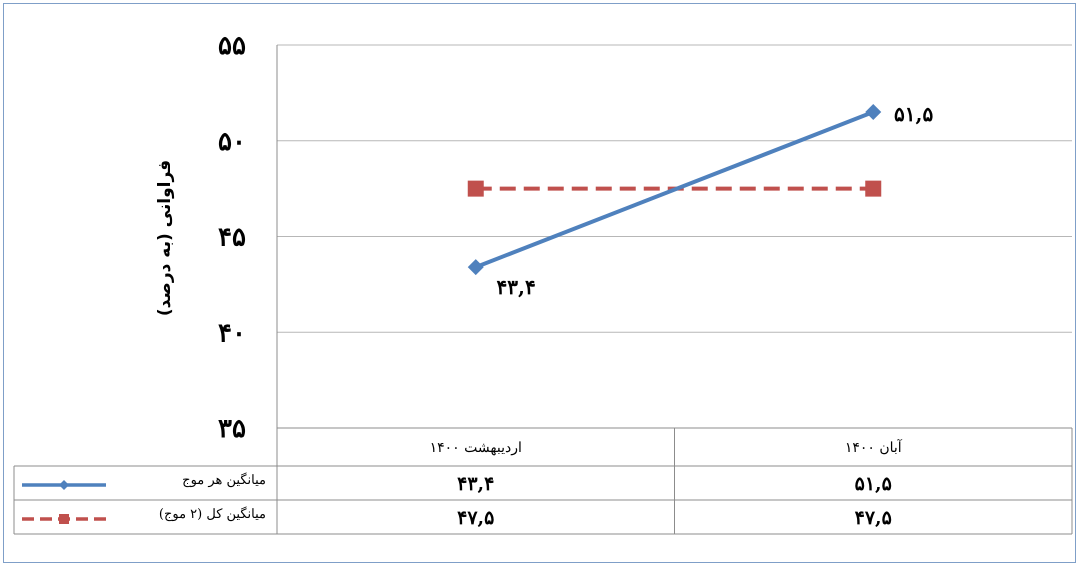 The width and height of the screenshot is (1081, 567). Describe the element at coordinates (232, 142) in the screenshot. I see `y-tick-label: ۵۰` at that location.